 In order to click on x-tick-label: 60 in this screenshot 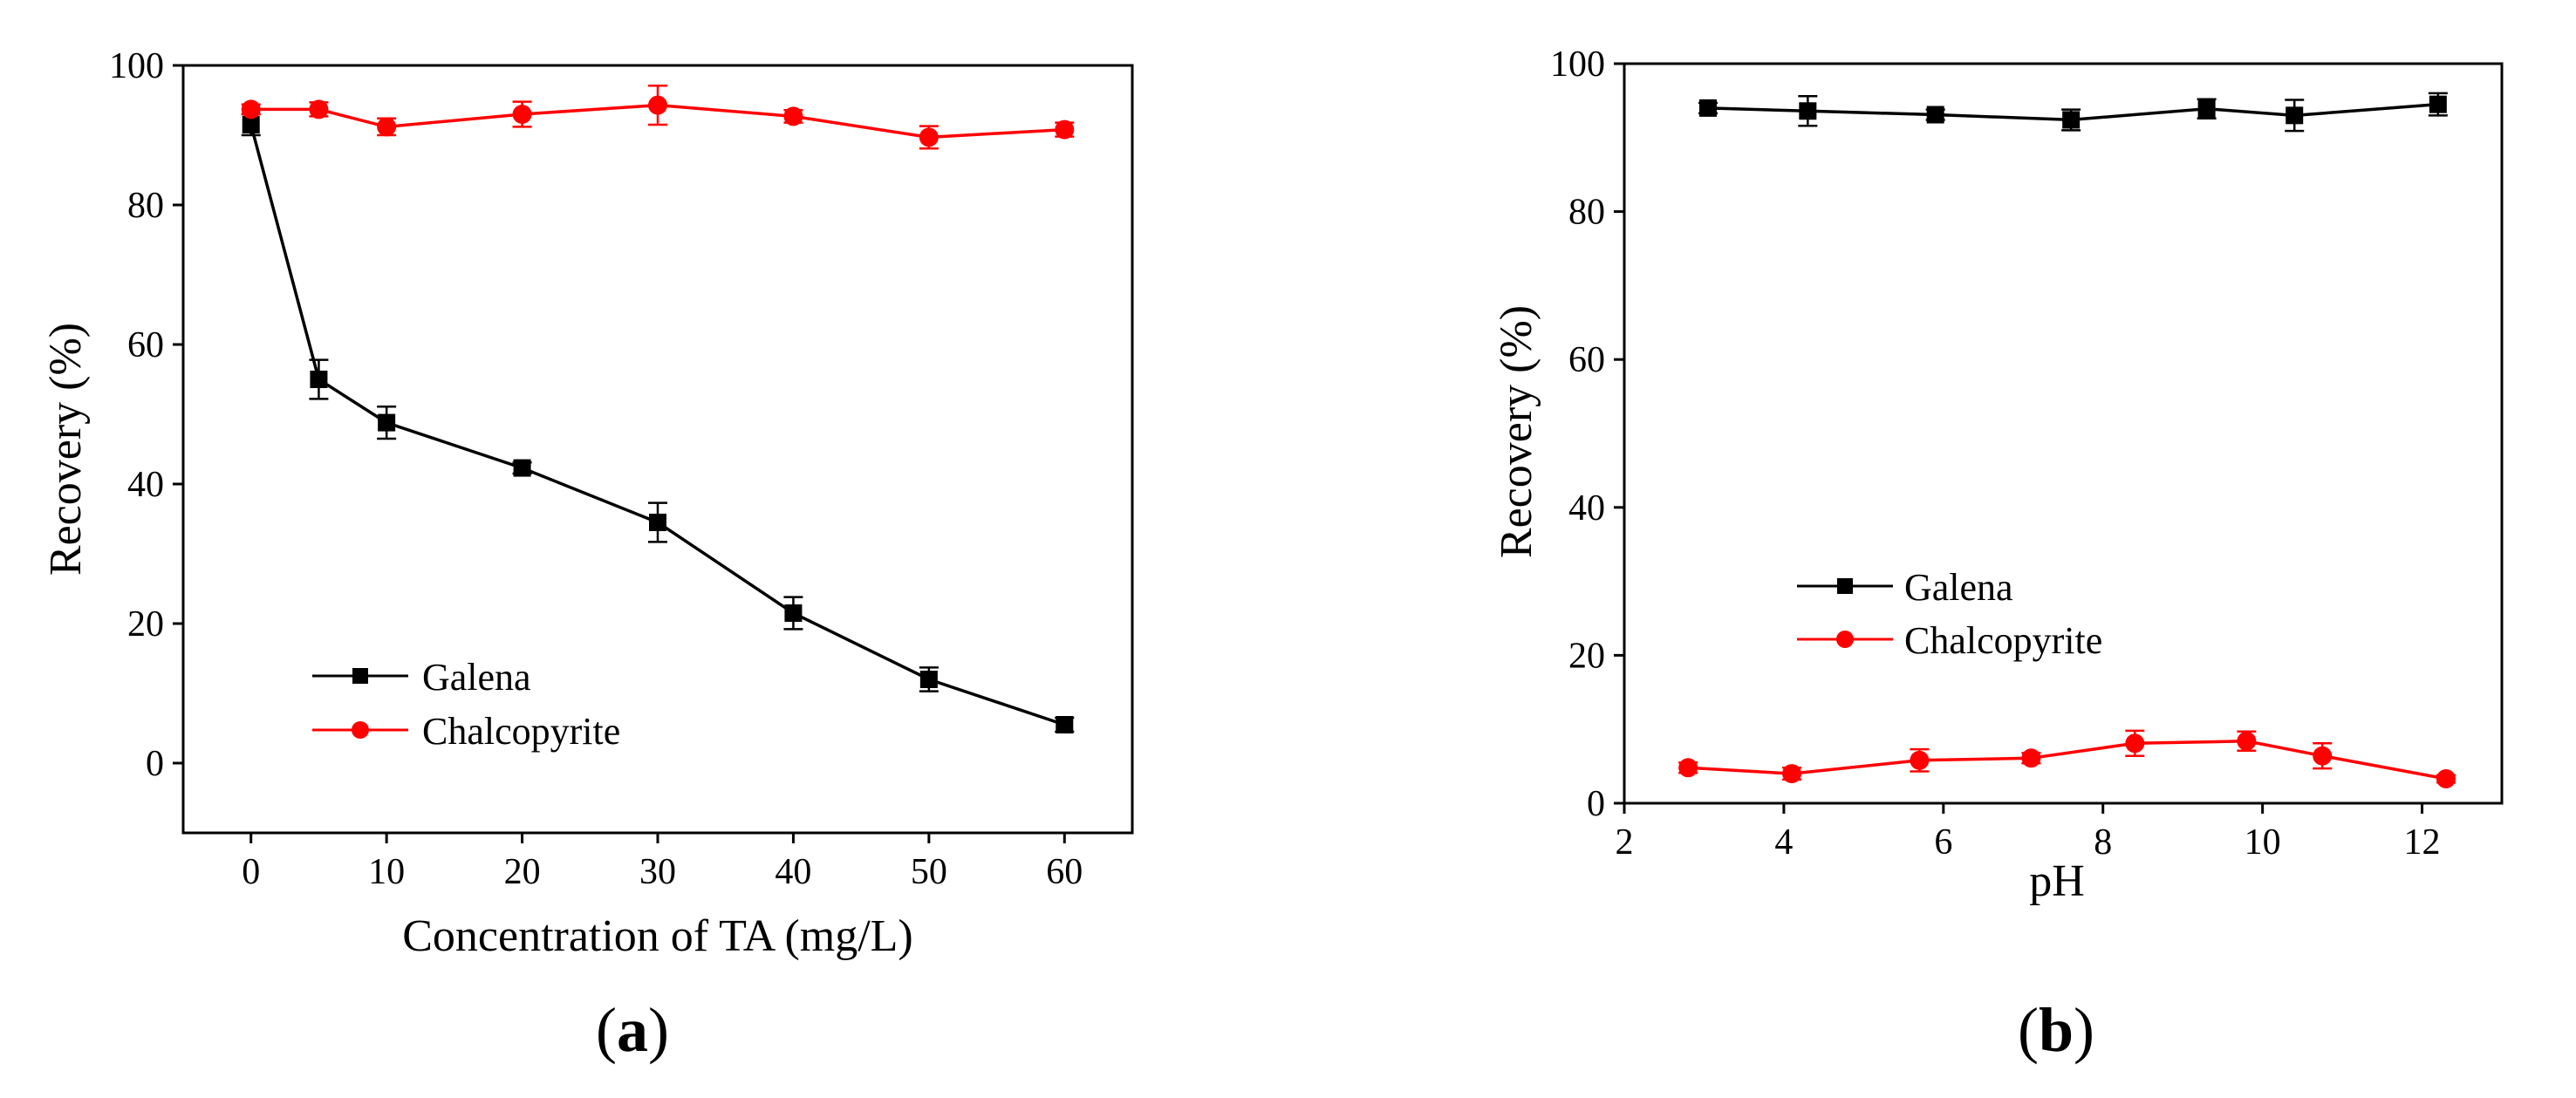, I will do `click(1064, 872)`.